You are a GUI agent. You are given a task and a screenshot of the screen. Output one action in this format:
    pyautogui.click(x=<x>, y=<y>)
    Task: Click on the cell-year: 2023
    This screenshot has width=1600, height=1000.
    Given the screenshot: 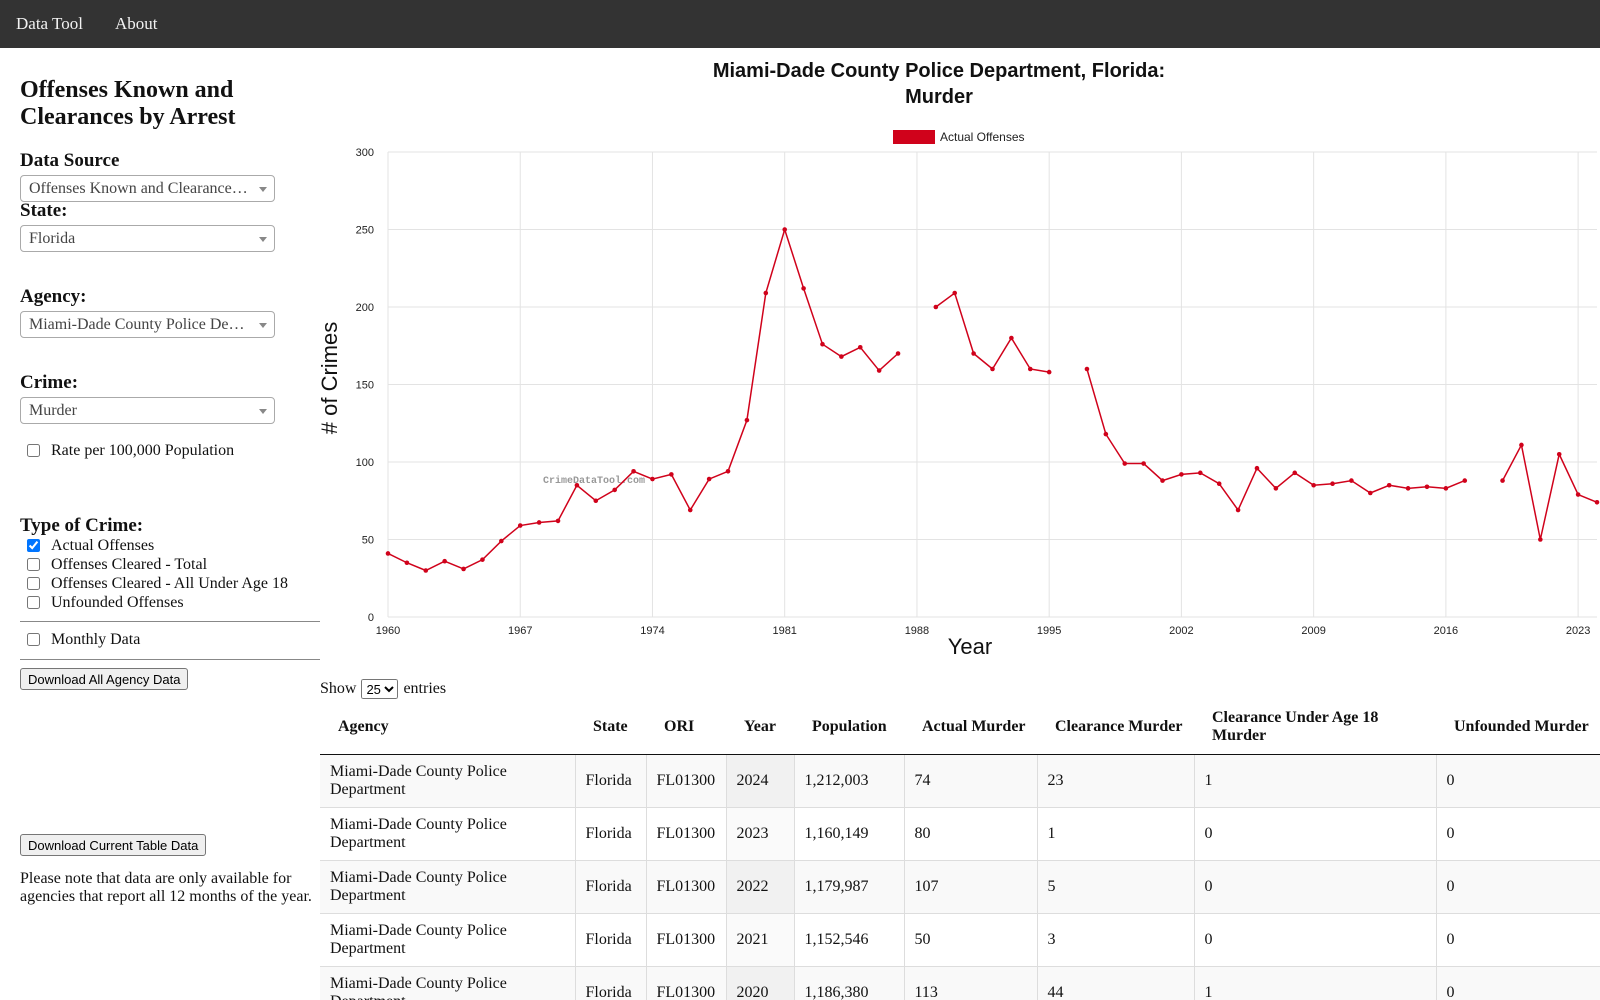 What is the action you would take?
    pyautogui.click(x=759, y=833)
    